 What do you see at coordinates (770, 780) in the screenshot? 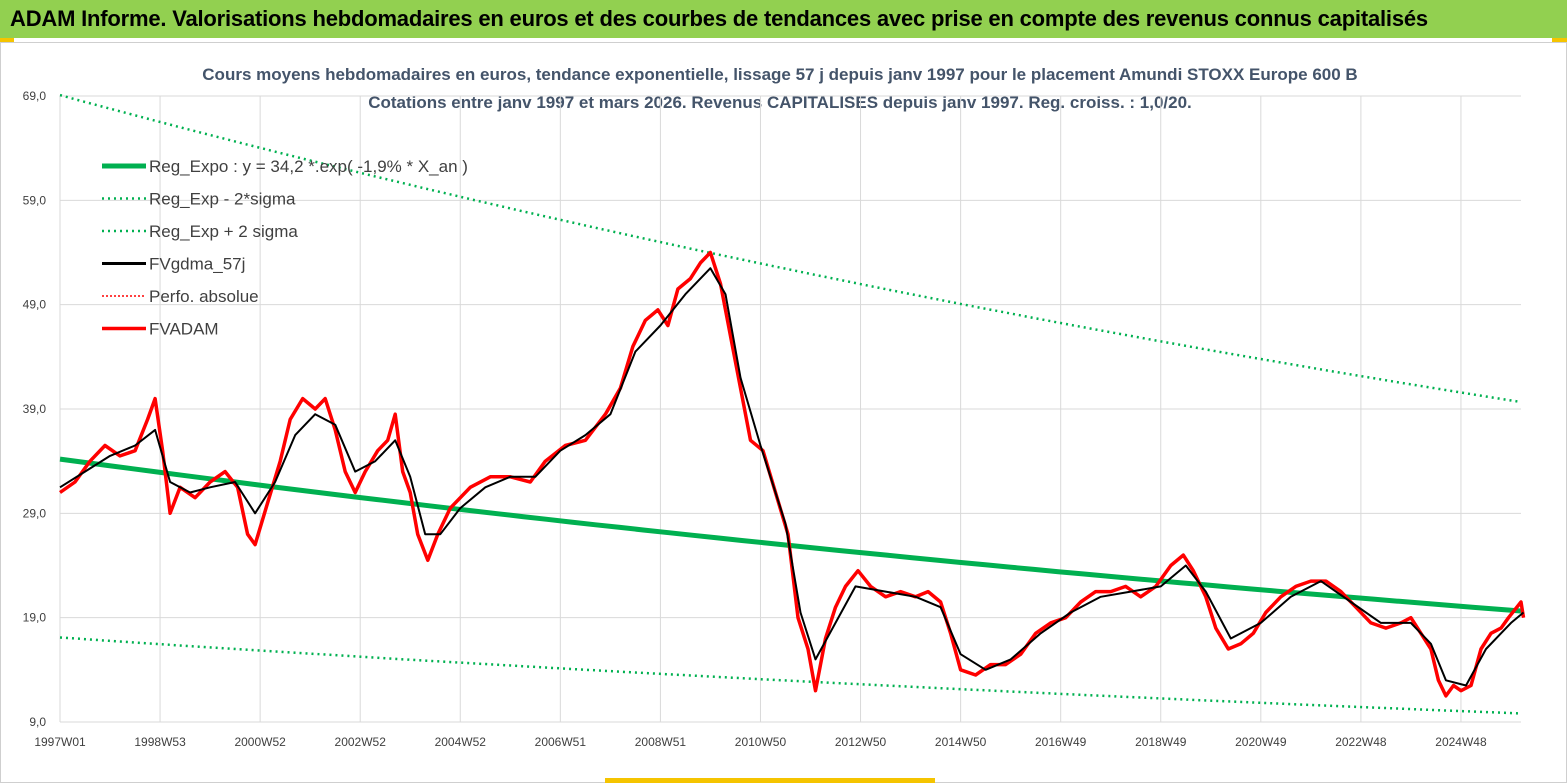
I see `bottom-accent-bar` at bounding box center [770, 780].